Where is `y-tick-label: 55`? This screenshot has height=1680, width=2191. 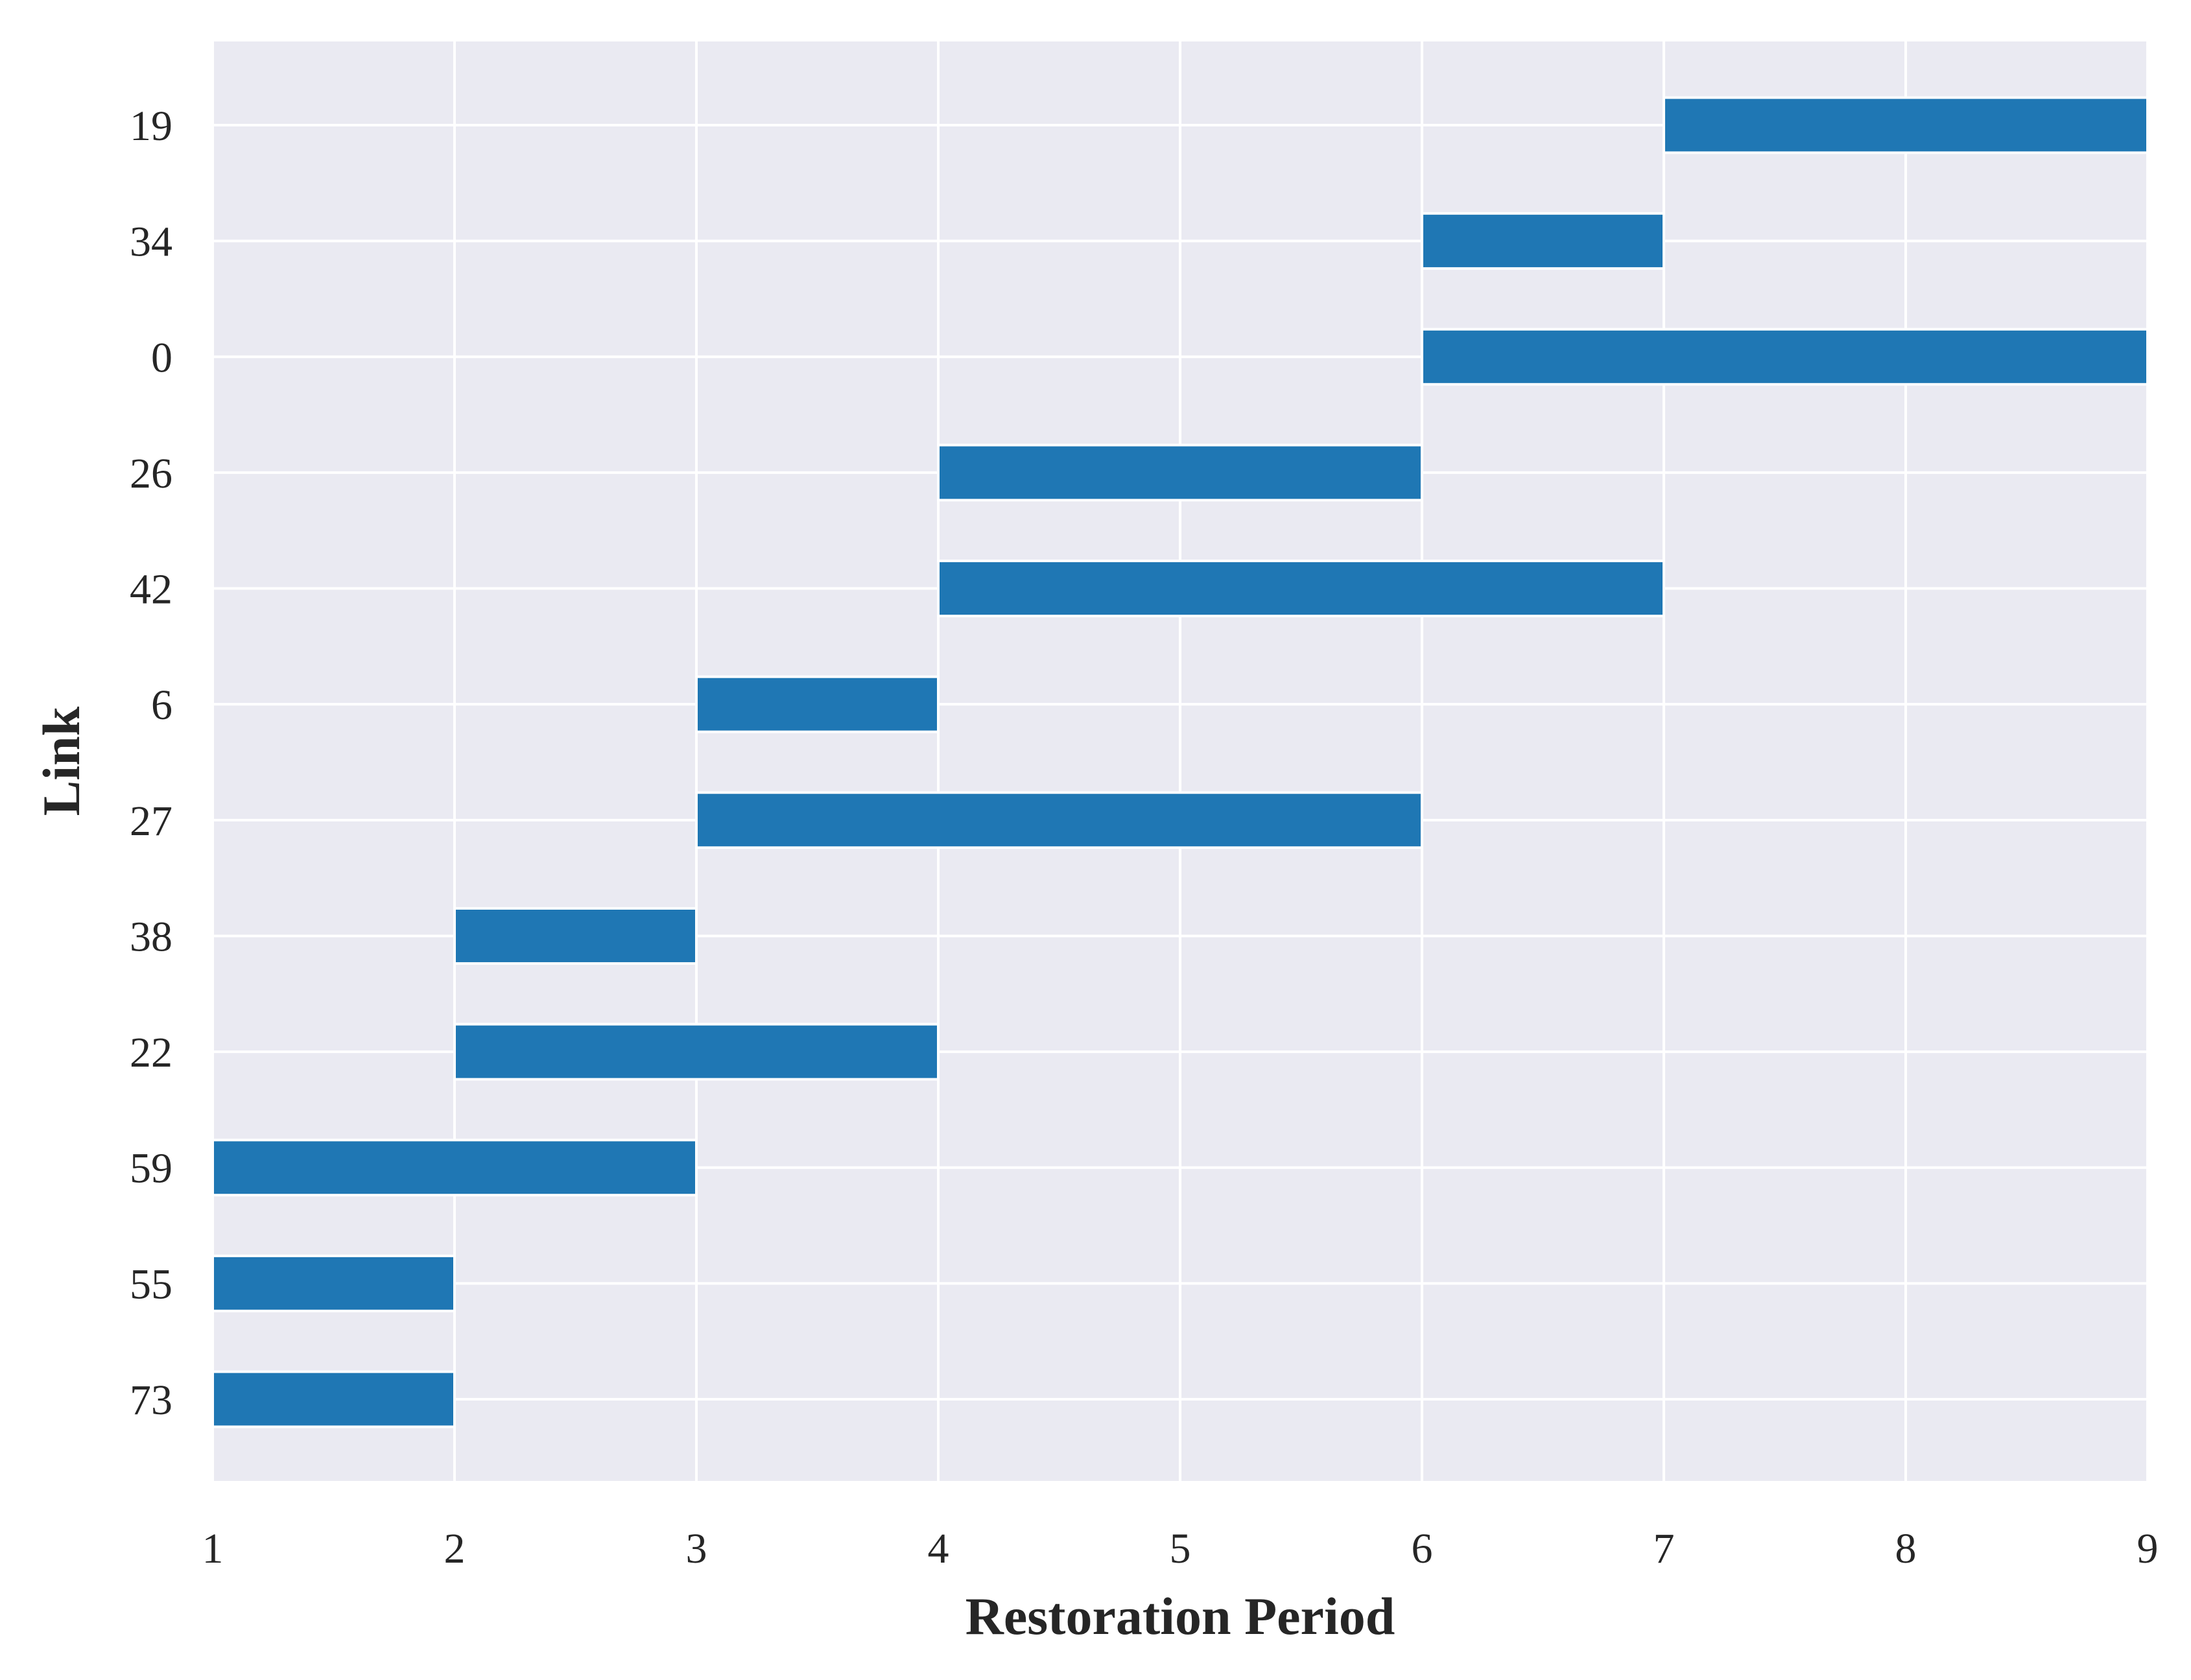 y-tick-label: 55 is located at coordinates (151, 1284).